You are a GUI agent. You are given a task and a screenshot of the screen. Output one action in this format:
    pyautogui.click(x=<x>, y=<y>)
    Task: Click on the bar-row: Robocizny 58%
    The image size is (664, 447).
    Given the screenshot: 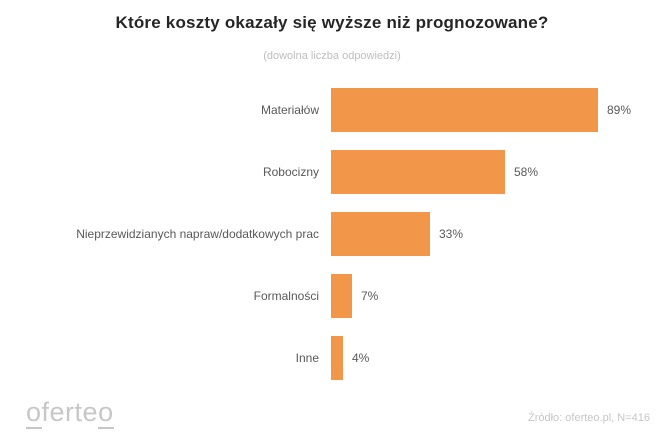 What is the action you would take?
    pyautogui.click(x=332, y=172)
    